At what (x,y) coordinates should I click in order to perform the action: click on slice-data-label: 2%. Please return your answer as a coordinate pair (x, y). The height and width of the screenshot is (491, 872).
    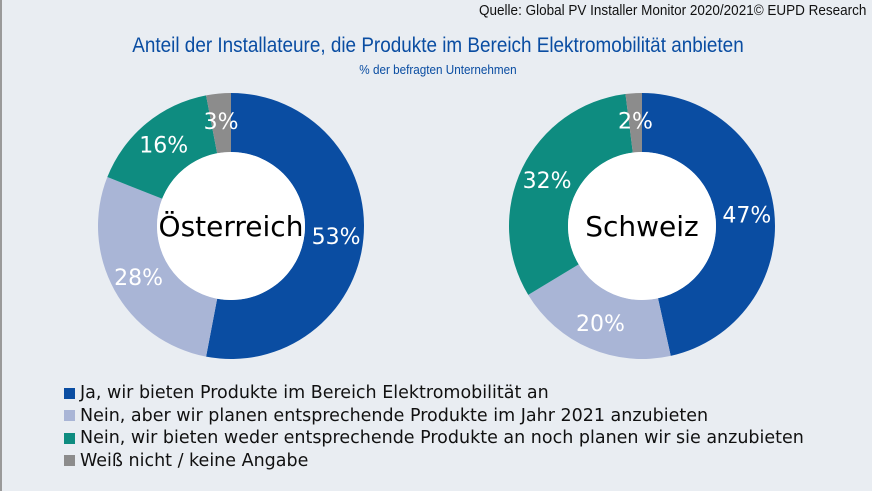
    Looking at the image, I should click on (635, 122).